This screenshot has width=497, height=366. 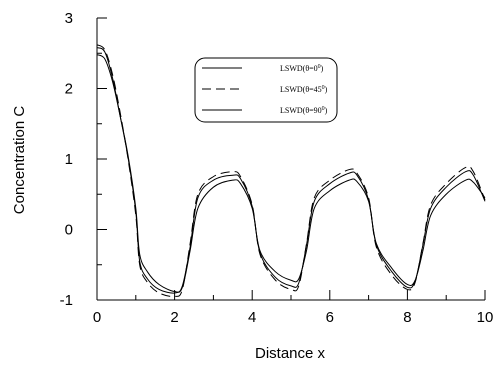 What do you see at coordinates (252, 317) in the screenshot?
I see `x-tick-label: 4` at bounding box center [252, 317].